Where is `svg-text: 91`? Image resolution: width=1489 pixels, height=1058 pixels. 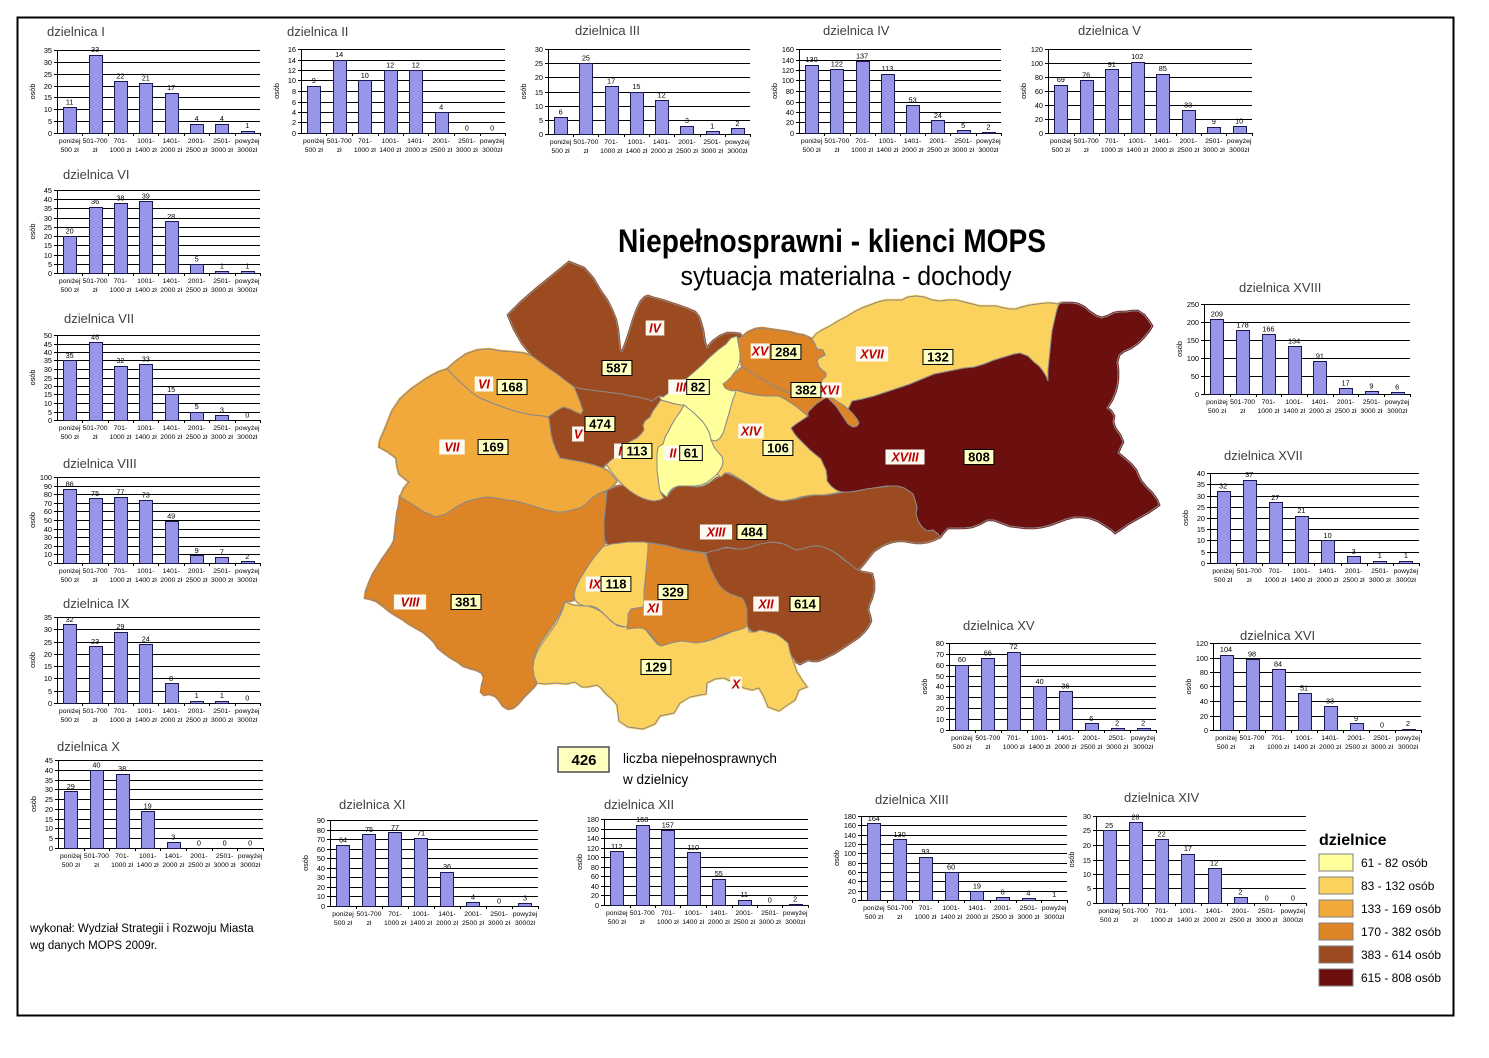 svg-text: 91 is located at coordinates (1320, 356).